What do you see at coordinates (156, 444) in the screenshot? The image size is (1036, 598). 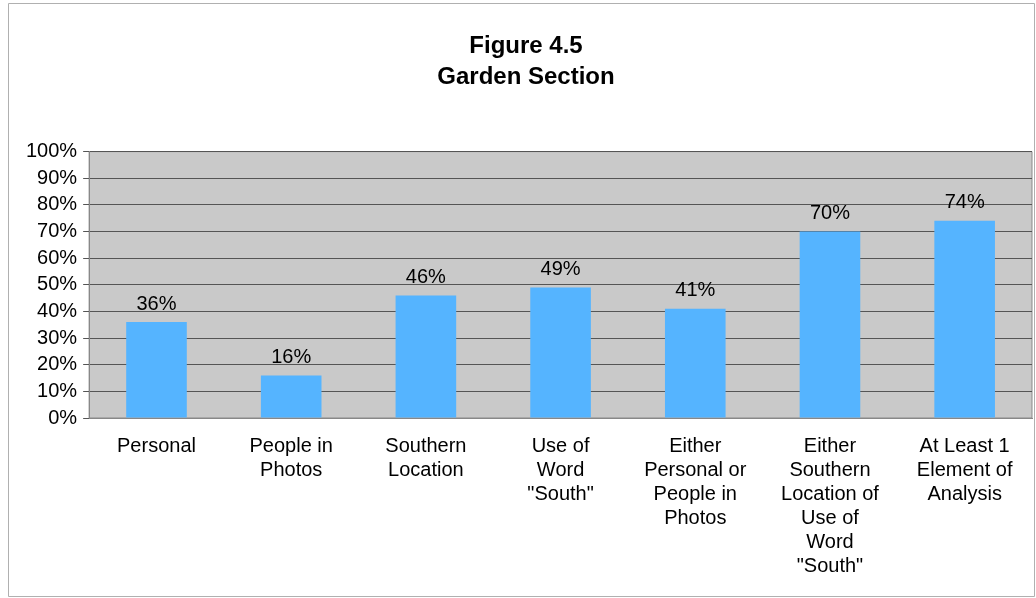 I see `x-tick-label: Personal` at bounding box center [156, 444].